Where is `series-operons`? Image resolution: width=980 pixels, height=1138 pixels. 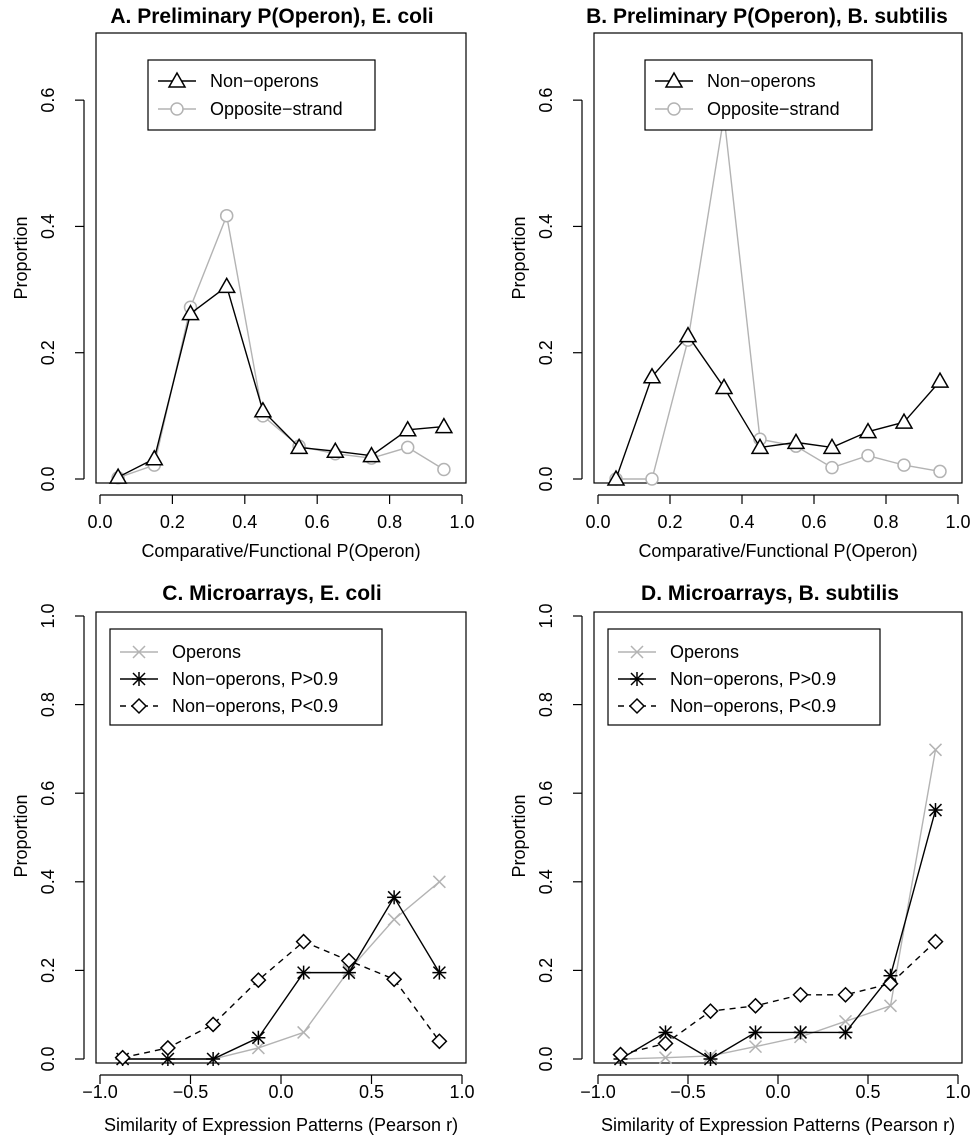
series-operons is located at coordinates (281, 970).